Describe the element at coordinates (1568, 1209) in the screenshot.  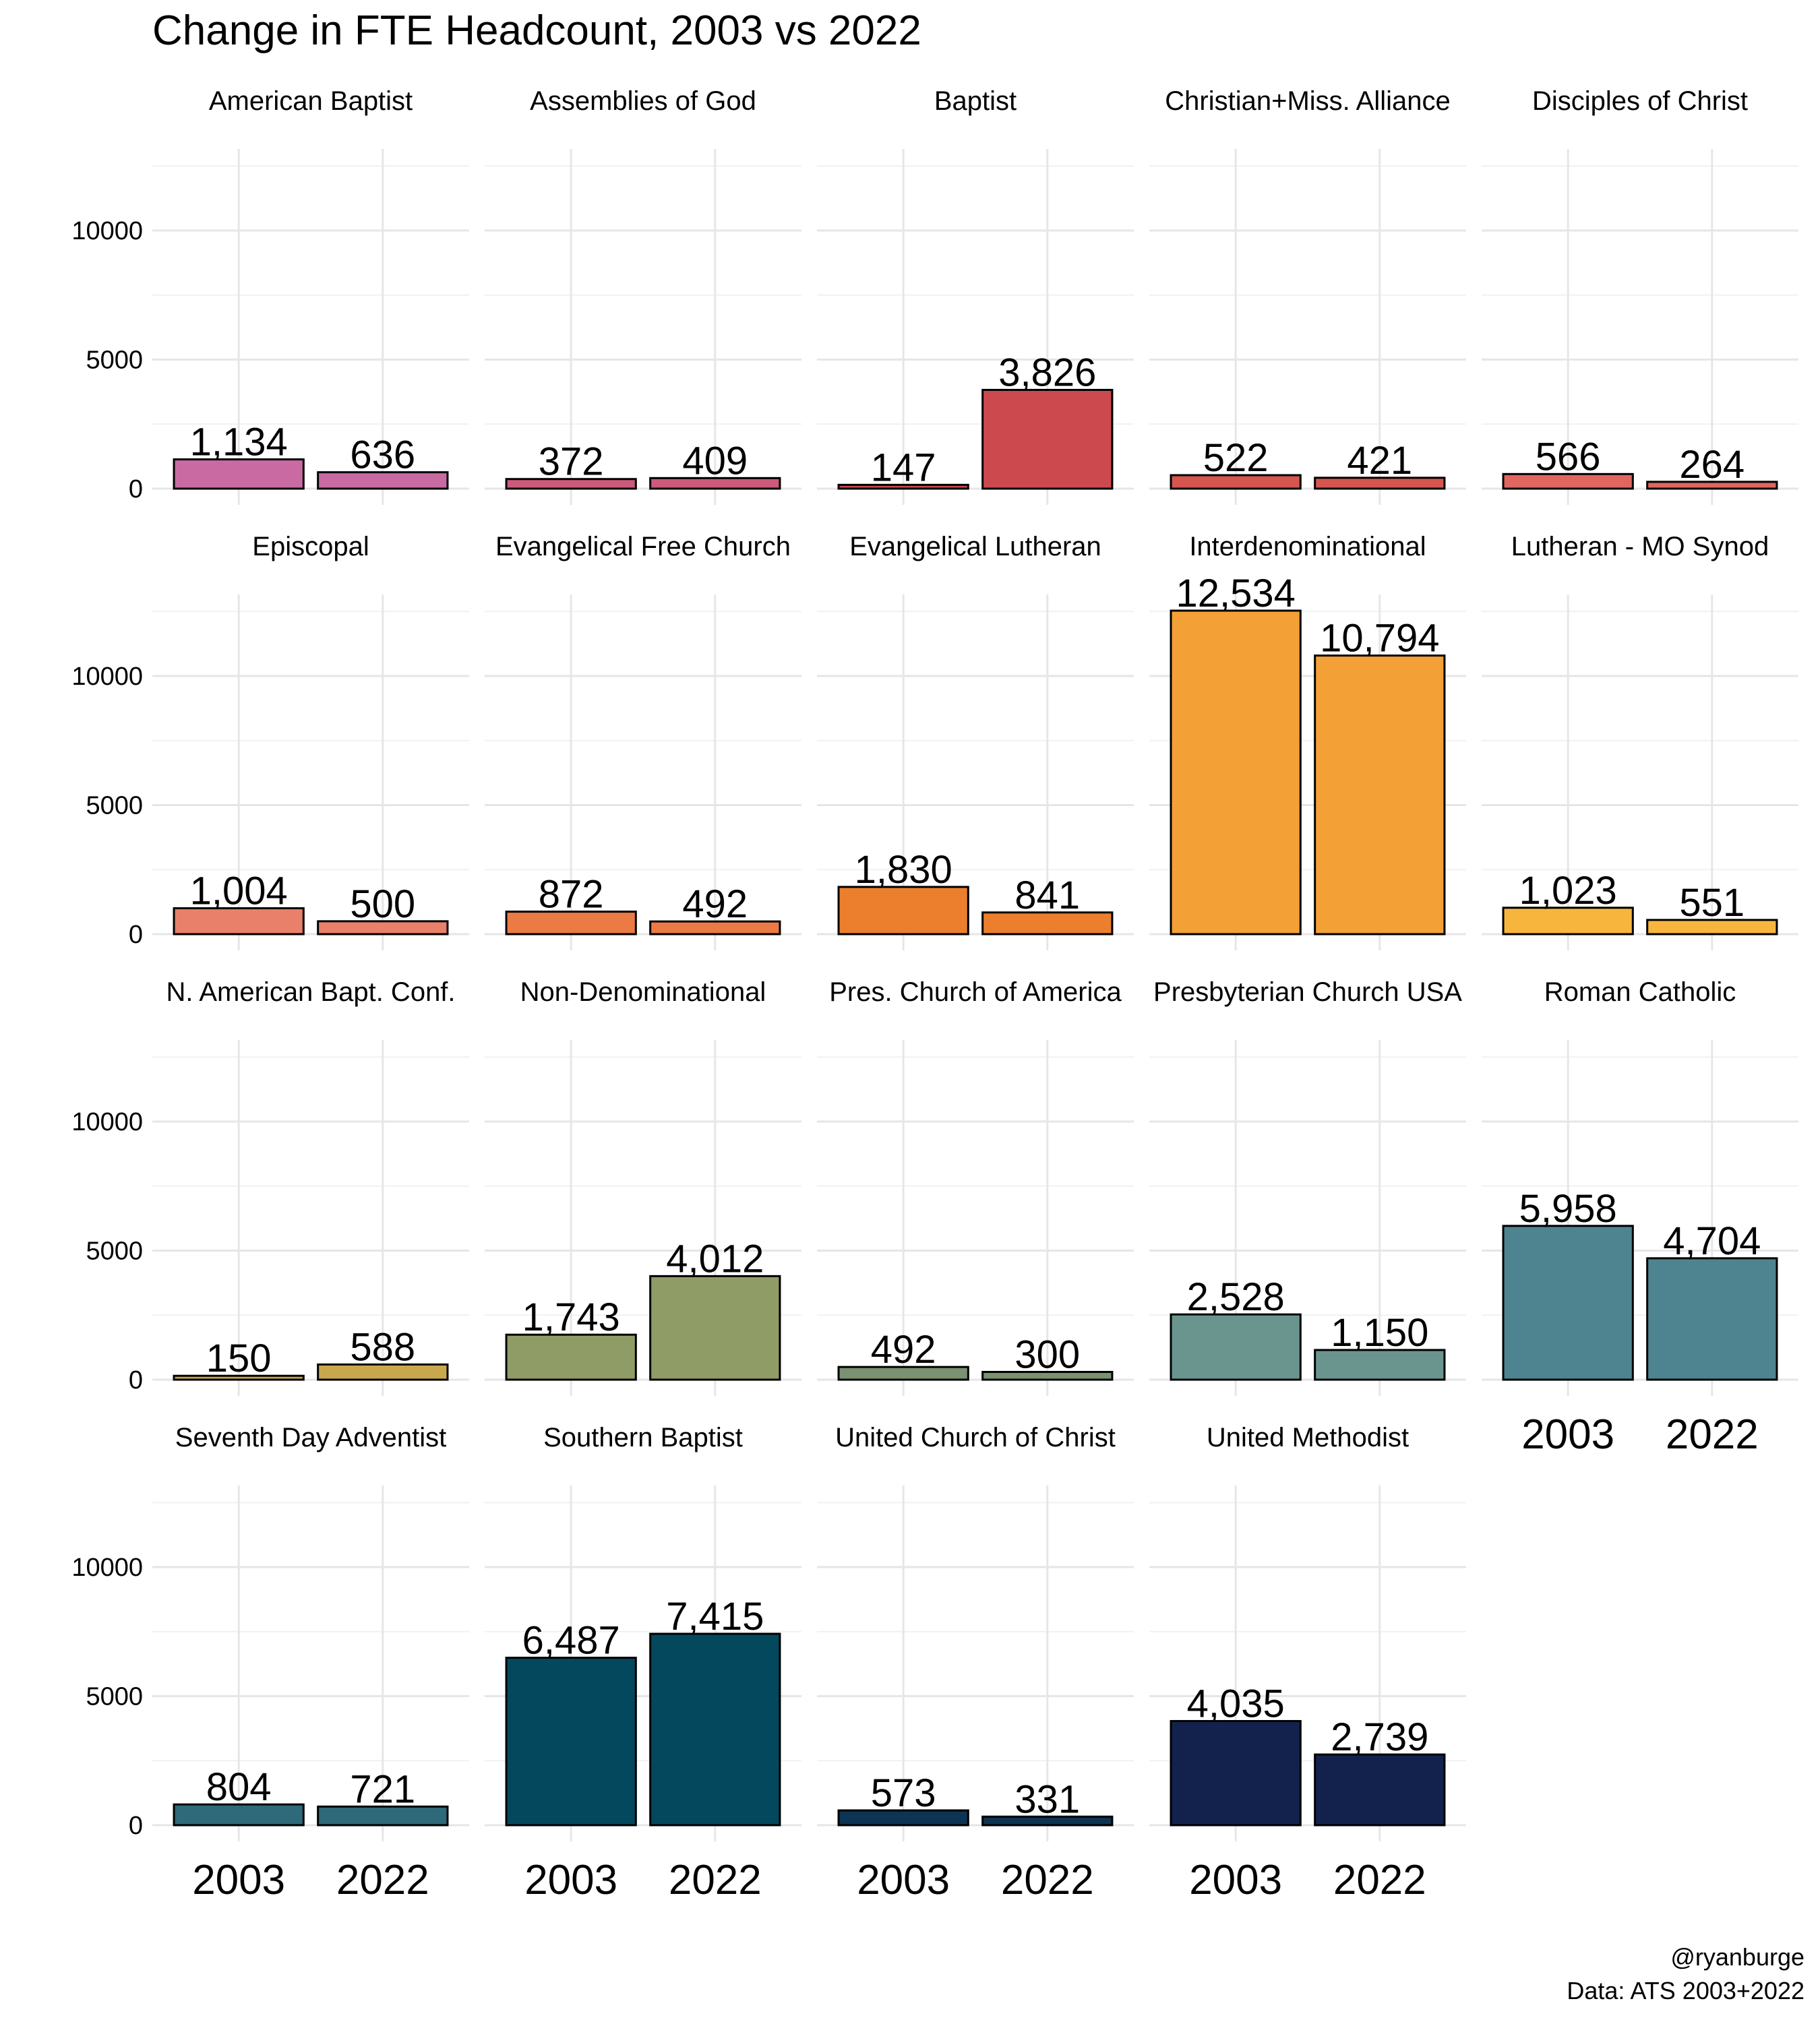
I see `value-label: 5,958` at that location.